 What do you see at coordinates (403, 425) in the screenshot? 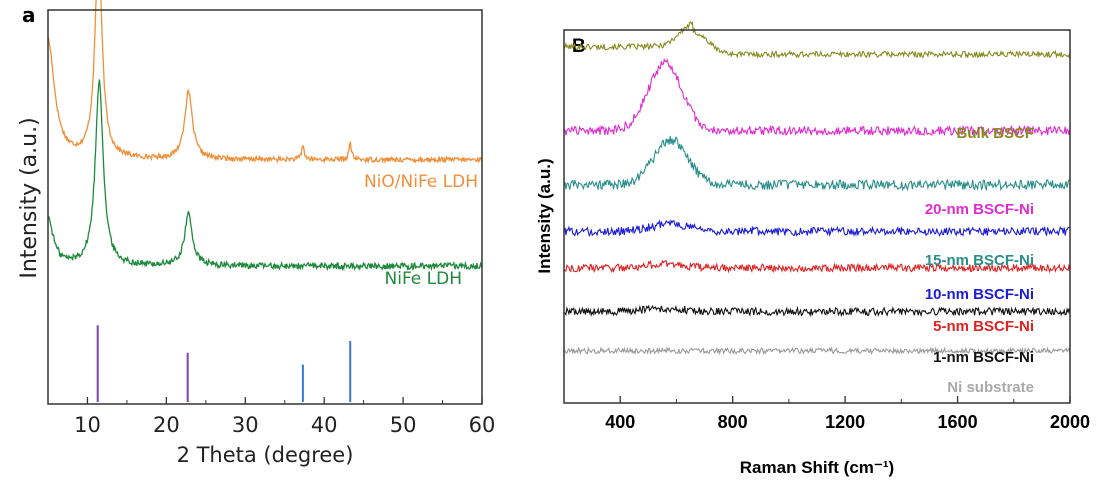
I see `xrd-tick-label: 50` at bounding box center [403, 425].